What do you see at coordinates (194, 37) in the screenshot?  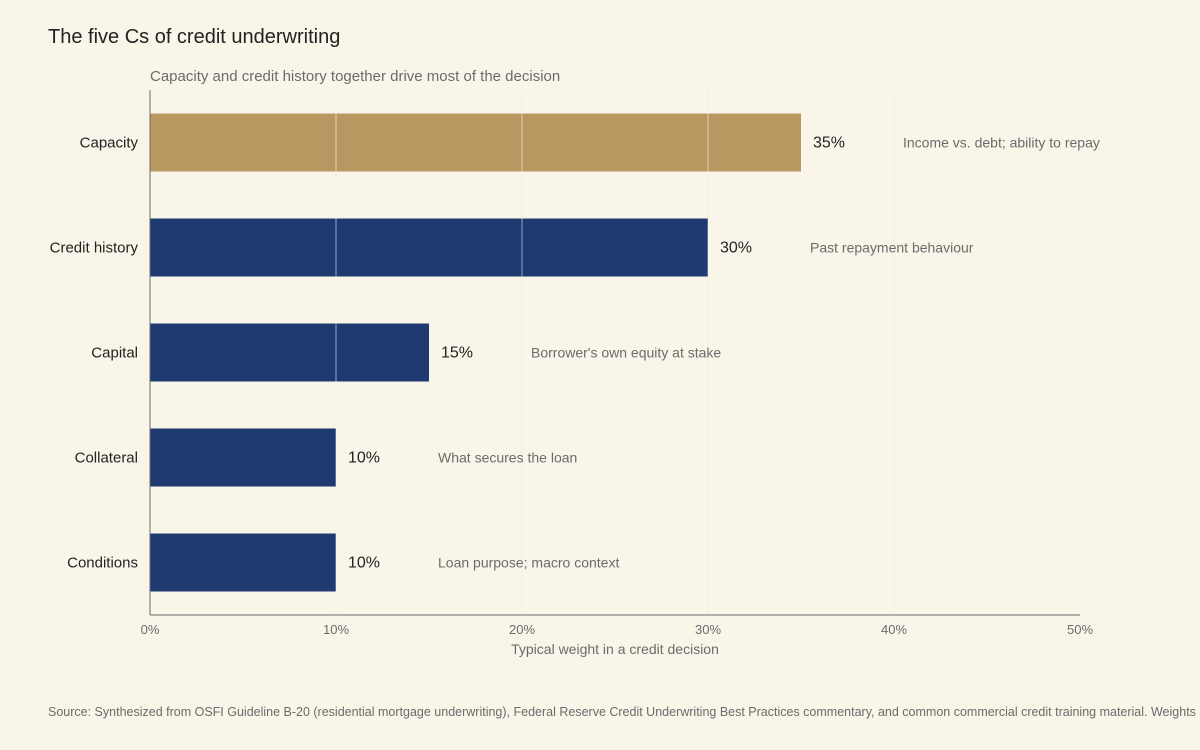 I see `chart-title: The five Cs of credit underwriting` at bounding box center [194, 37].